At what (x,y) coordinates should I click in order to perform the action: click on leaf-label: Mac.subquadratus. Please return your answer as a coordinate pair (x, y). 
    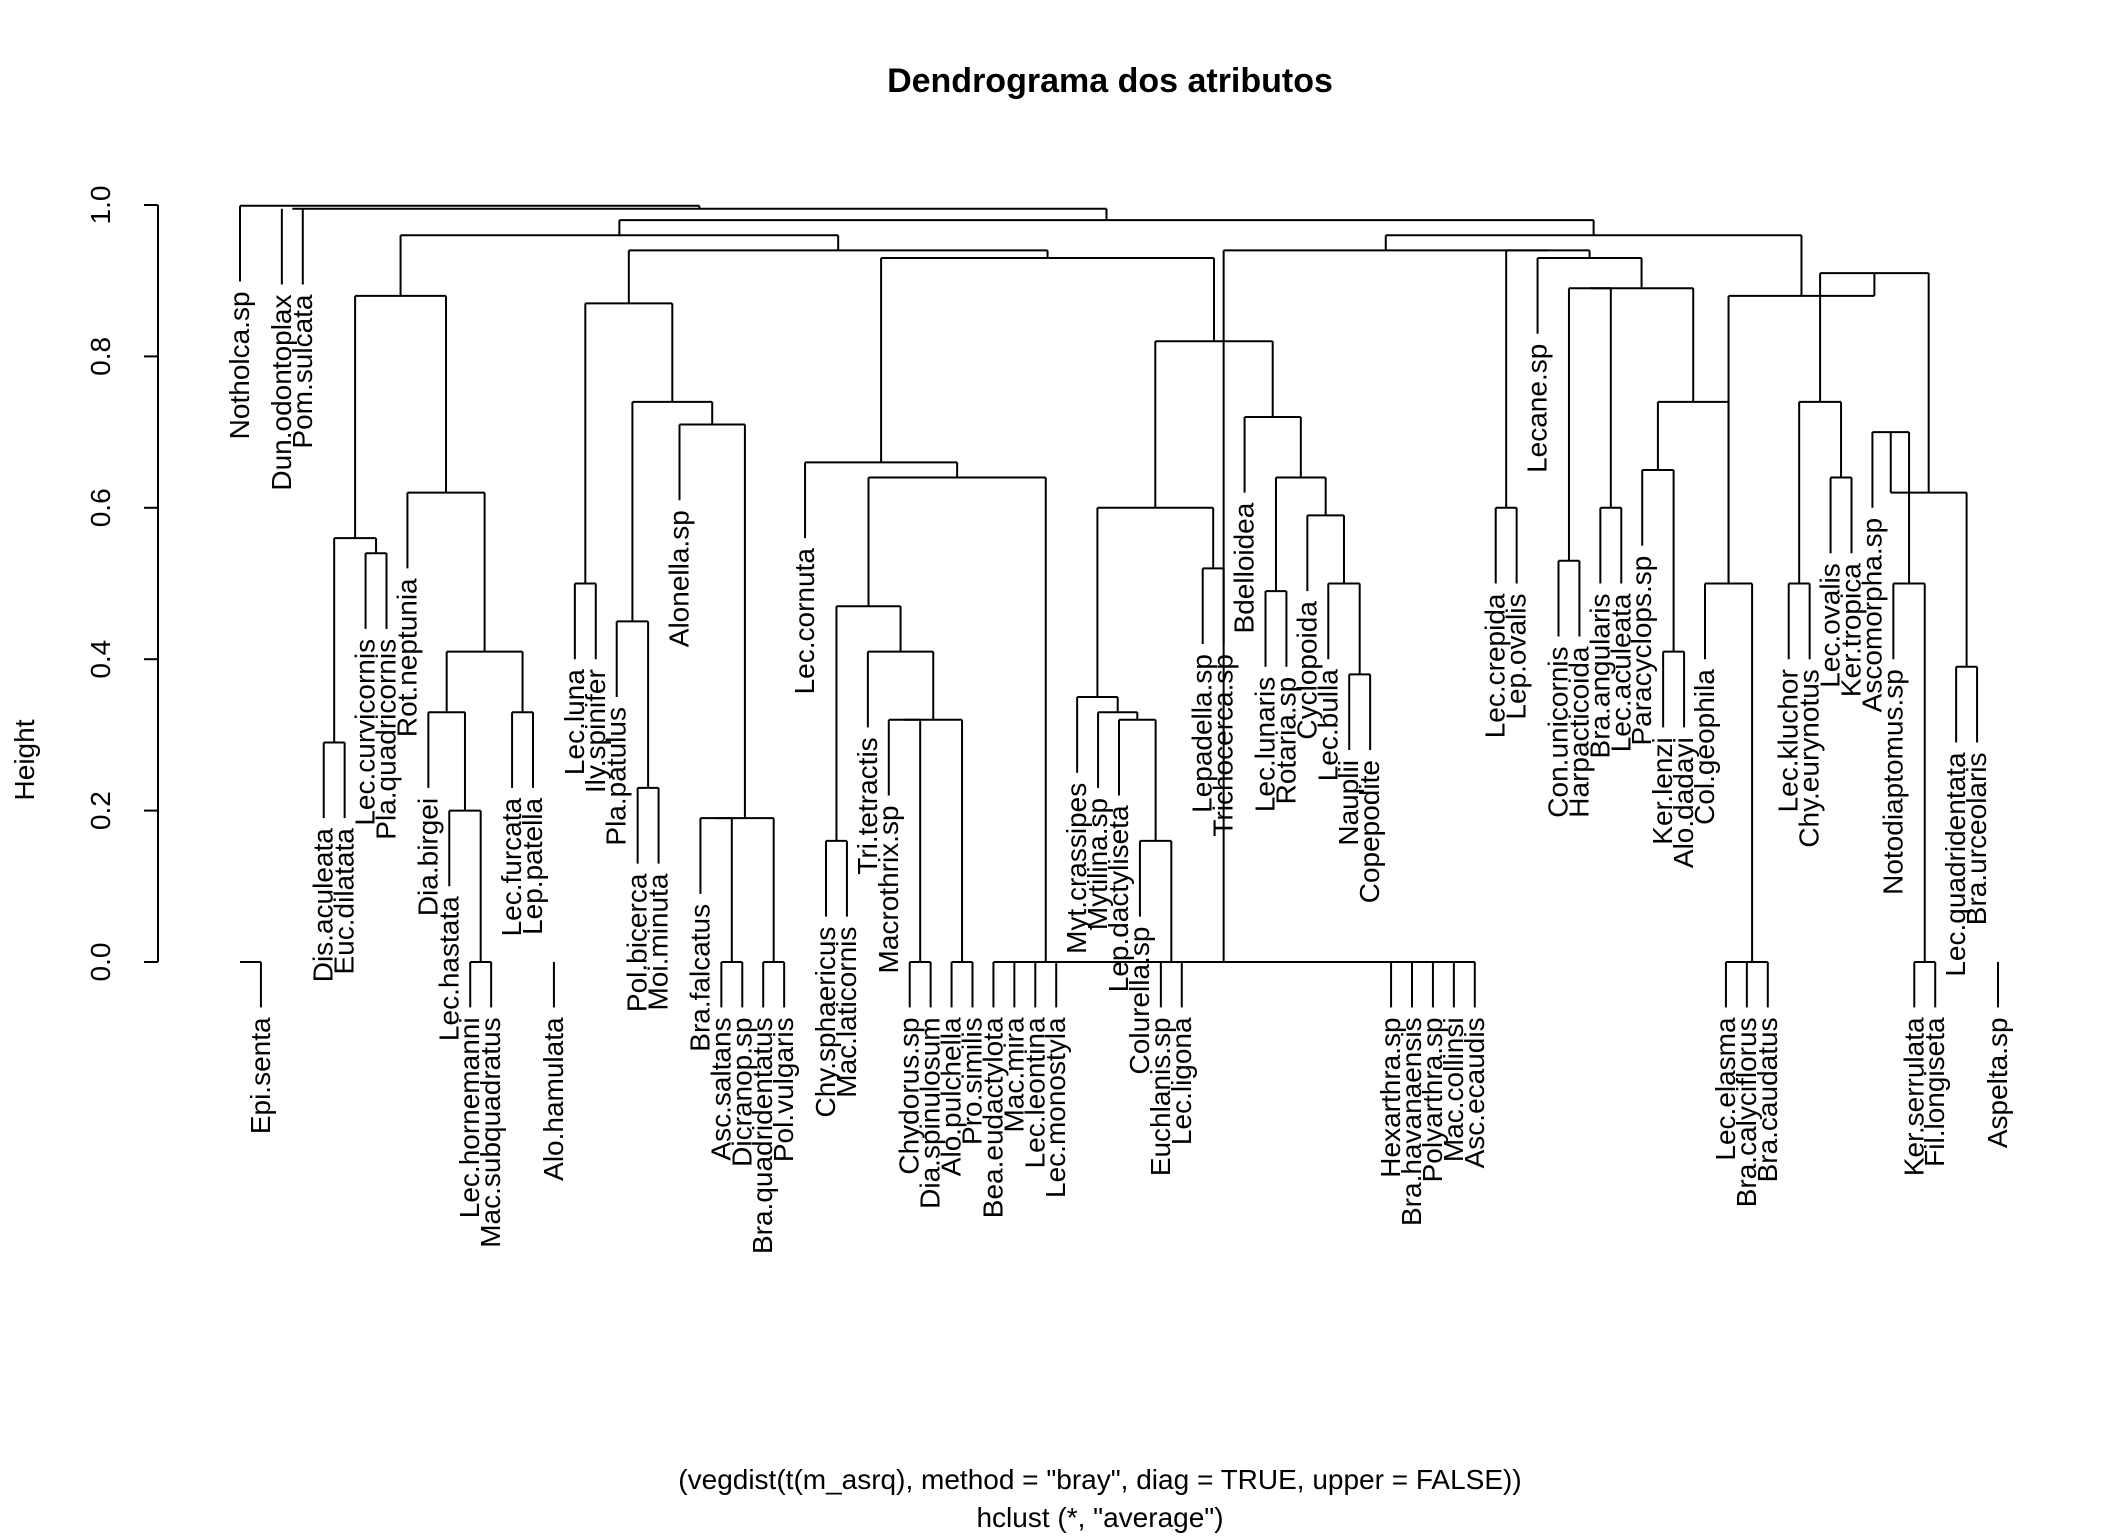
    Looking at the image, I should click on (490, 1132).